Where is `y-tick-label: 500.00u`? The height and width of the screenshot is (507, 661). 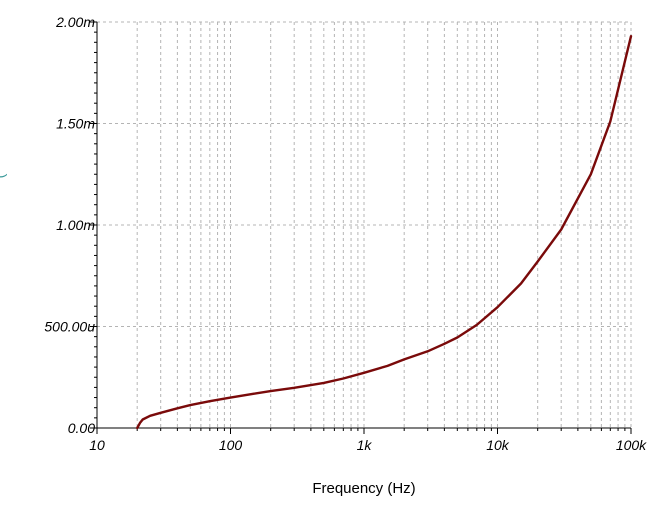
y-tick-label: 500.00u is located at coordinates (69, 327).